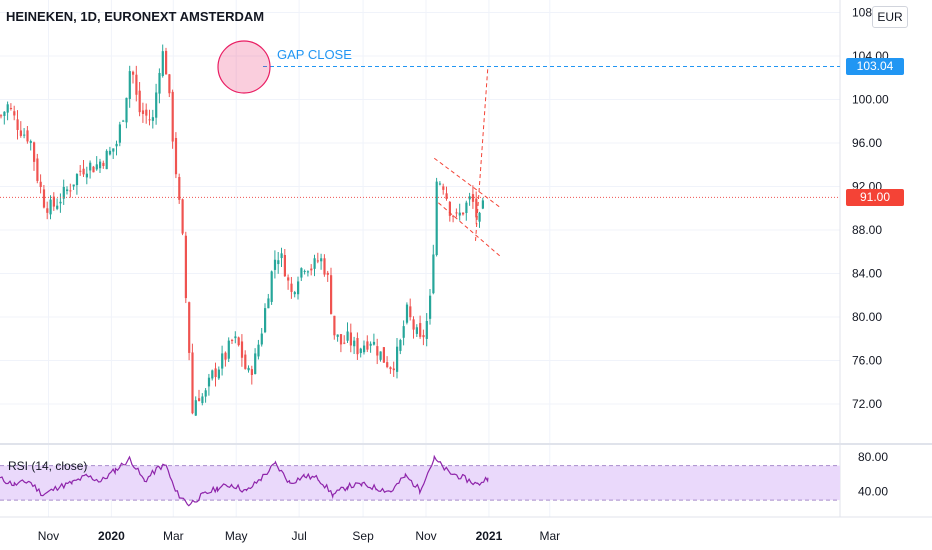  Describe the element at coordinates (890, 17) in the screenshot. I see `currency-badge: EUR` at that location.